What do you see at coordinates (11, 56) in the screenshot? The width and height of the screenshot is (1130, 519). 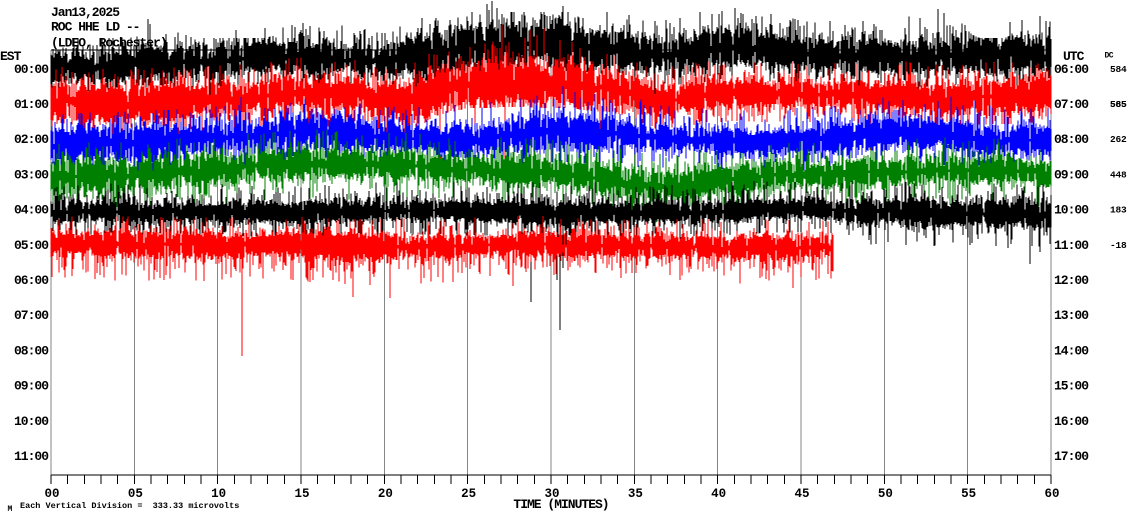 I see `svg-text: EST` at bounding box center [11, 56].